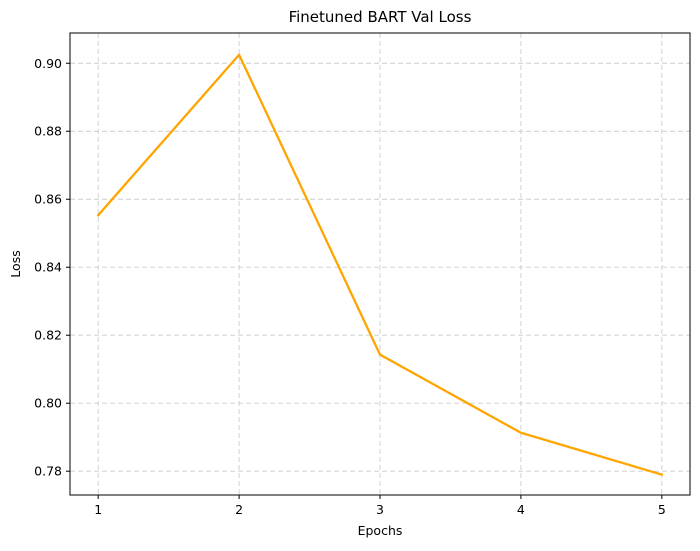  What do you see at coordinates (98, 509) in the screenshot?
I see `x-tick-label: 1` at bounding box center [98, 509].